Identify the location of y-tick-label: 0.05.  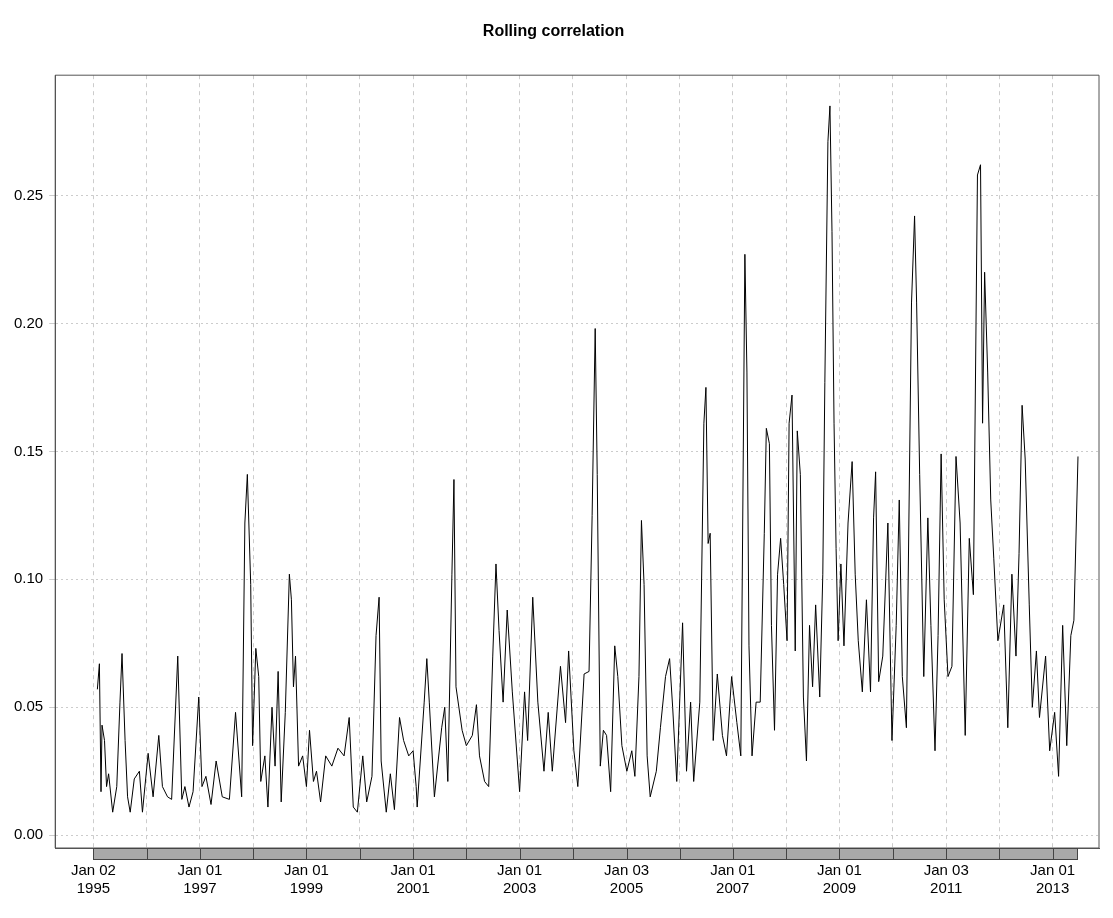
(28, 706).